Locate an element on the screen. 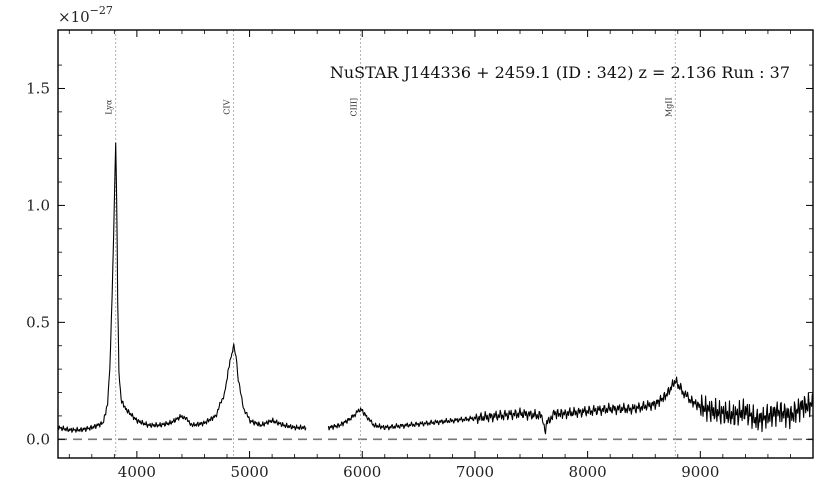 This screenshot has height=498, width=830. emission-line-label: CIV is located at coordinates (227, 106).